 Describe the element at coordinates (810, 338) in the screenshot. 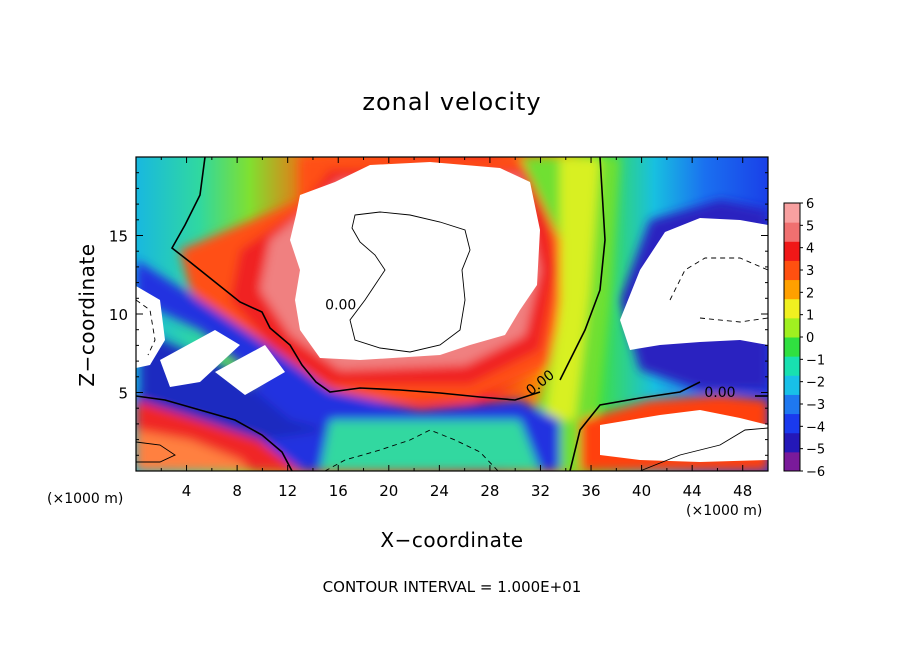

I see `colorbar-tick-label: 0` at that location.